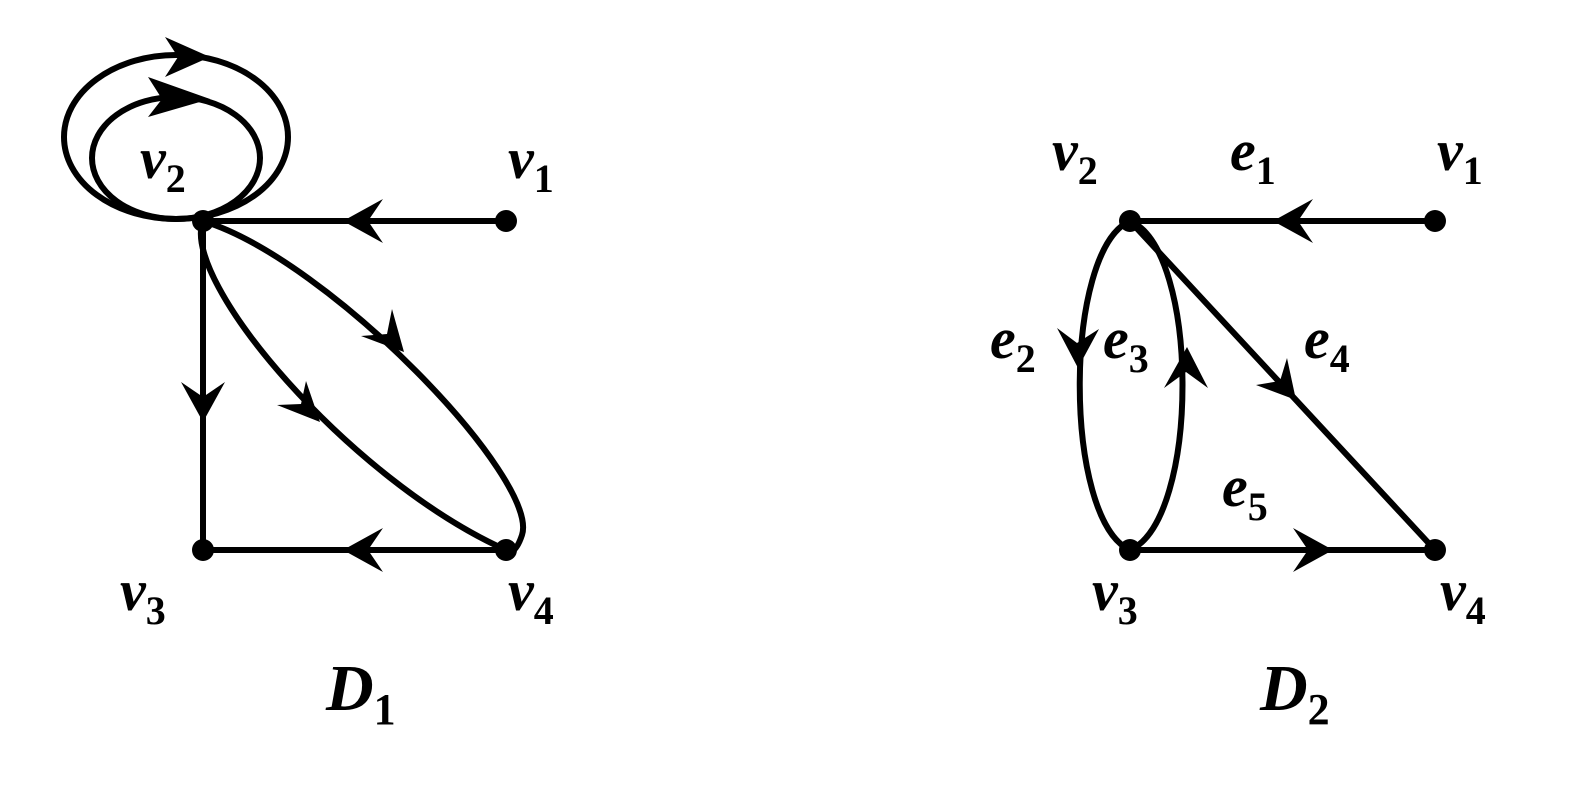 The width and height of the screenshot is (1572, 804). I want to click on d1-edge-v2-v4-inner, so click(353, 385).